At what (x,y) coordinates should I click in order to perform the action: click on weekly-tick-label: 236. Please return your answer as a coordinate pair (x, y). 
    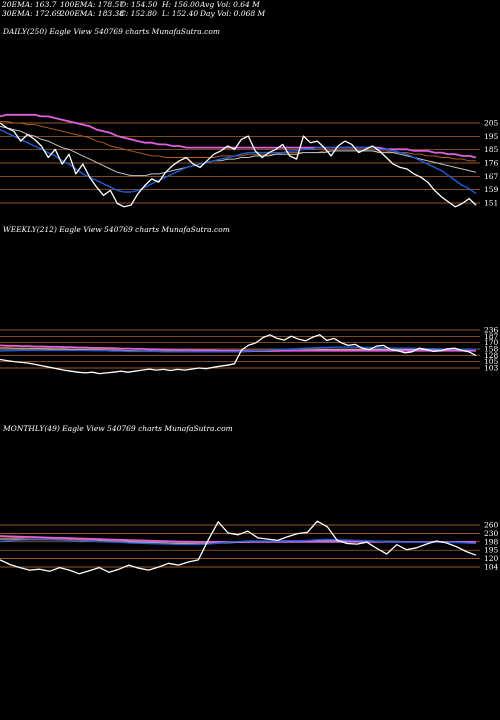
    Looking at the image, I should click on (491, 330).